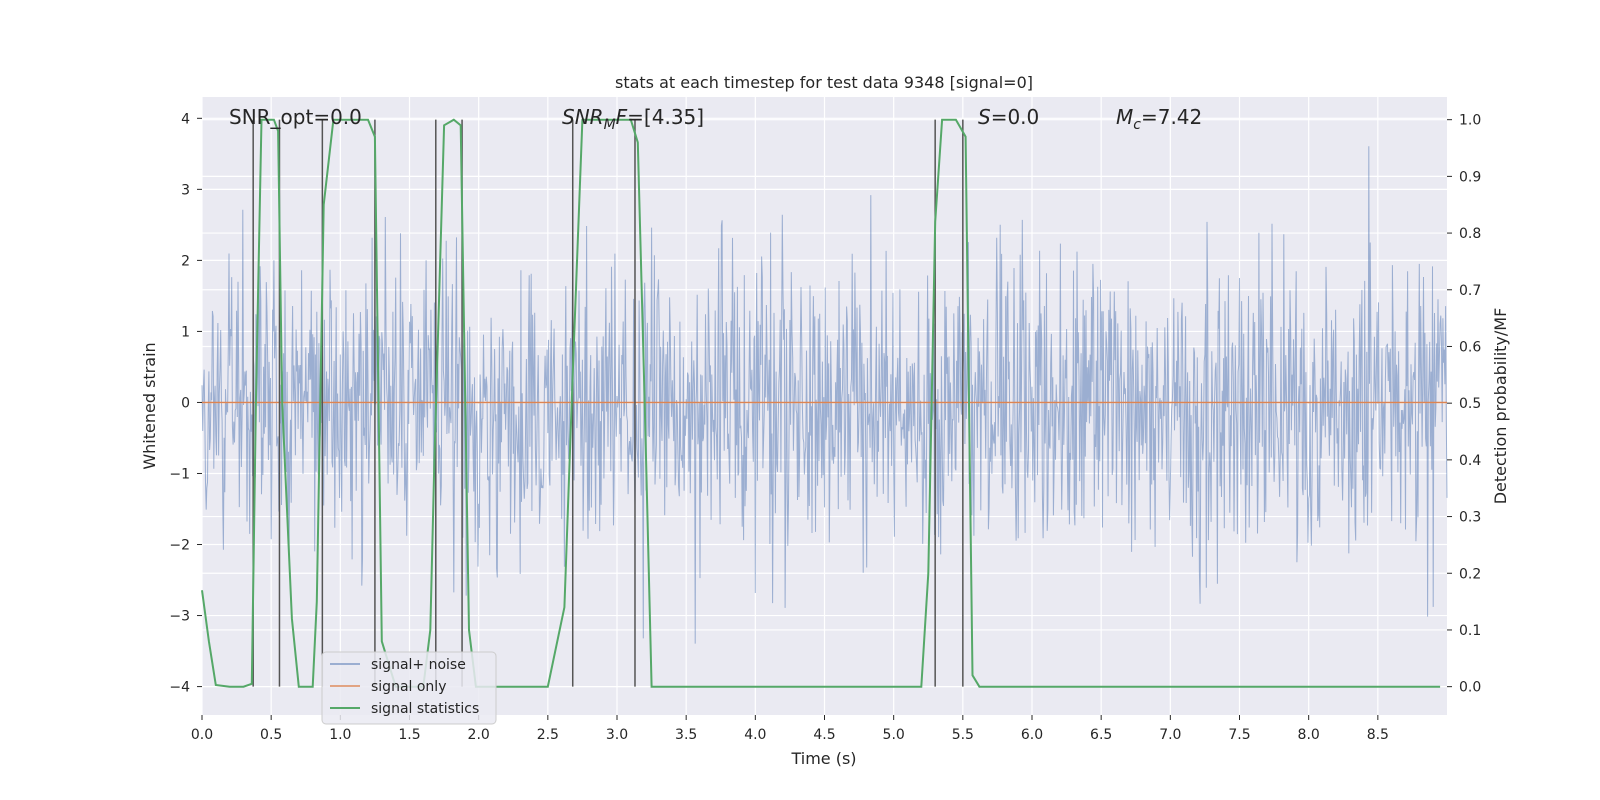 Image resolution: width=1600 pixels, height=800 pixels. I want to click on y-left-tick-label: 3, so click(185, 190).